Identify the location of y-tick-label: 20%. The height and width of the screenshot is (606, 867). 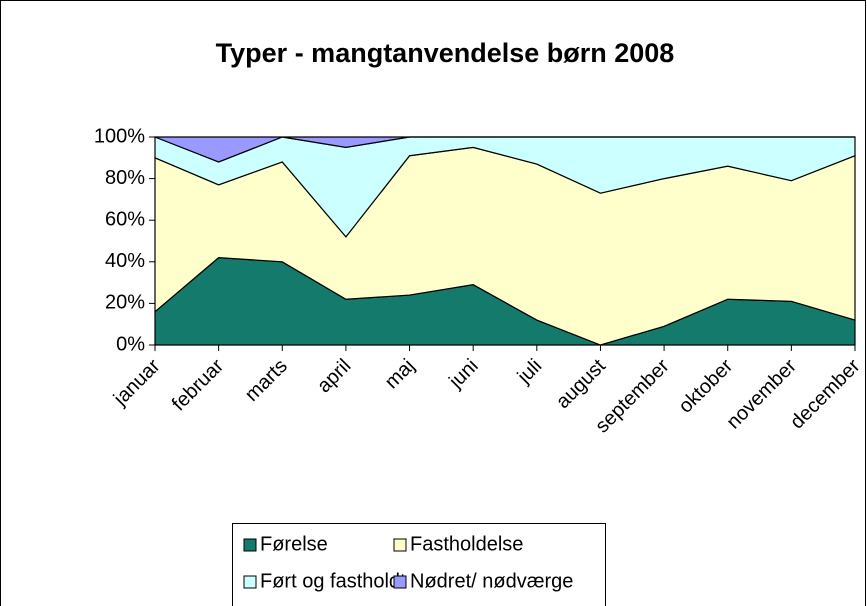
(125, 303).